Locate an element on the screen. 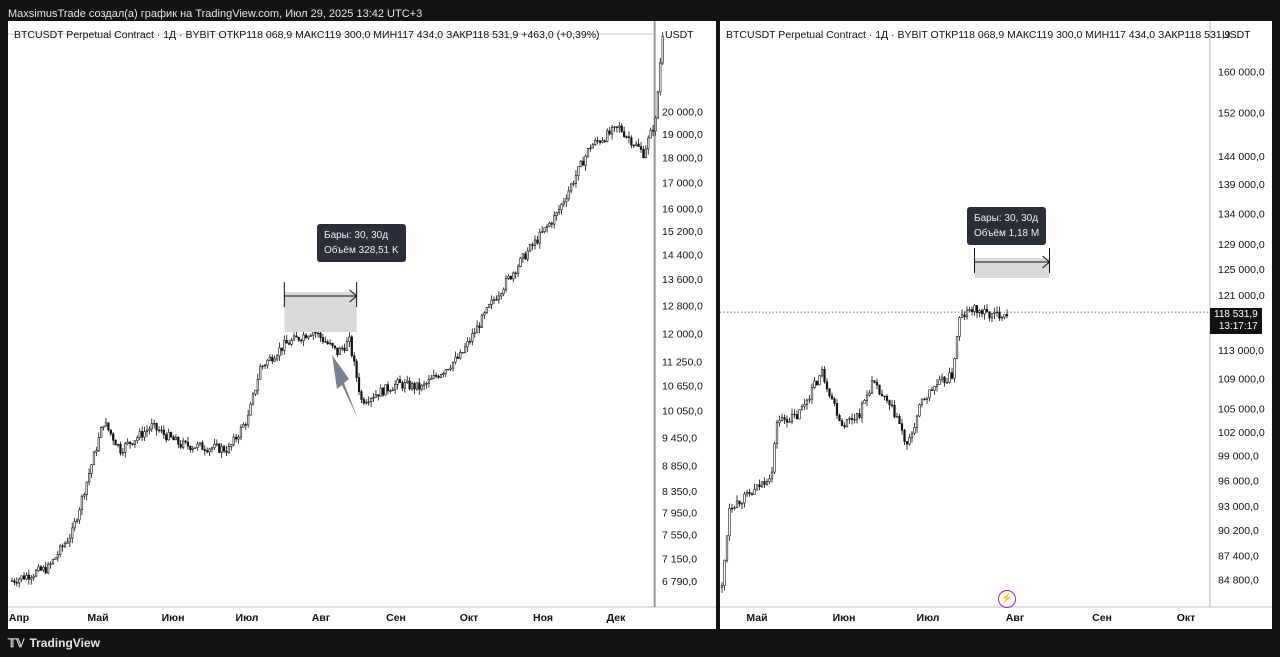 The height and width of the screenshot is (657, 1280). tradingview-logo-icon: 𝕋𝕍 is located at coordinates (16, 644).